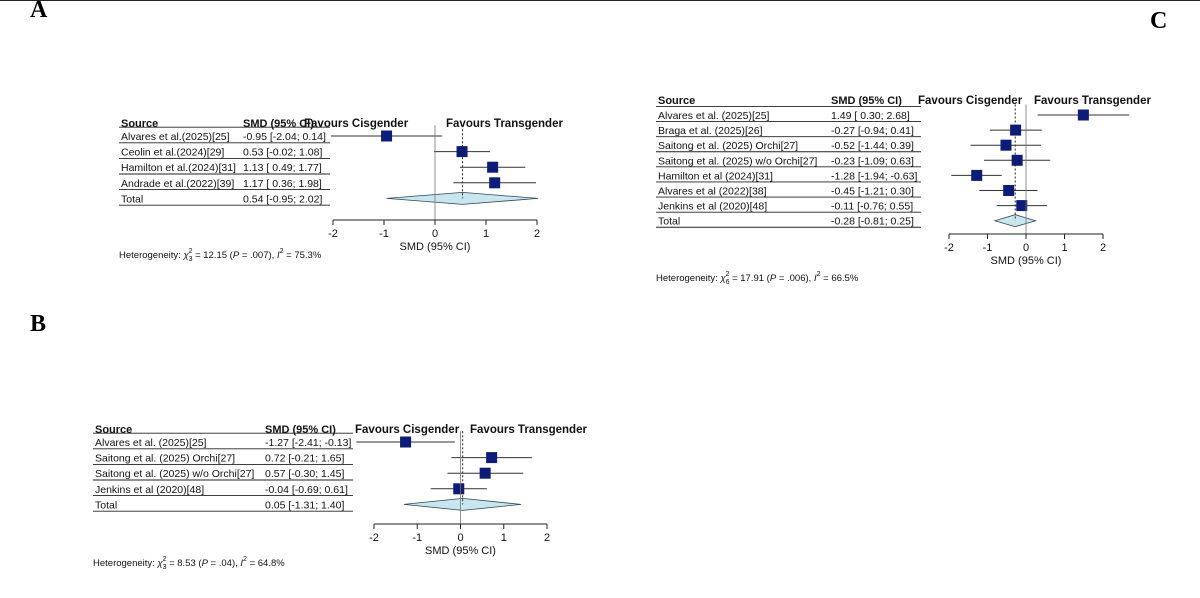 The height and width of the screenshot is (598, 1200). I want to click on study-ci-label: 0.53 [-0.02; 1.08], so click(282, 153).